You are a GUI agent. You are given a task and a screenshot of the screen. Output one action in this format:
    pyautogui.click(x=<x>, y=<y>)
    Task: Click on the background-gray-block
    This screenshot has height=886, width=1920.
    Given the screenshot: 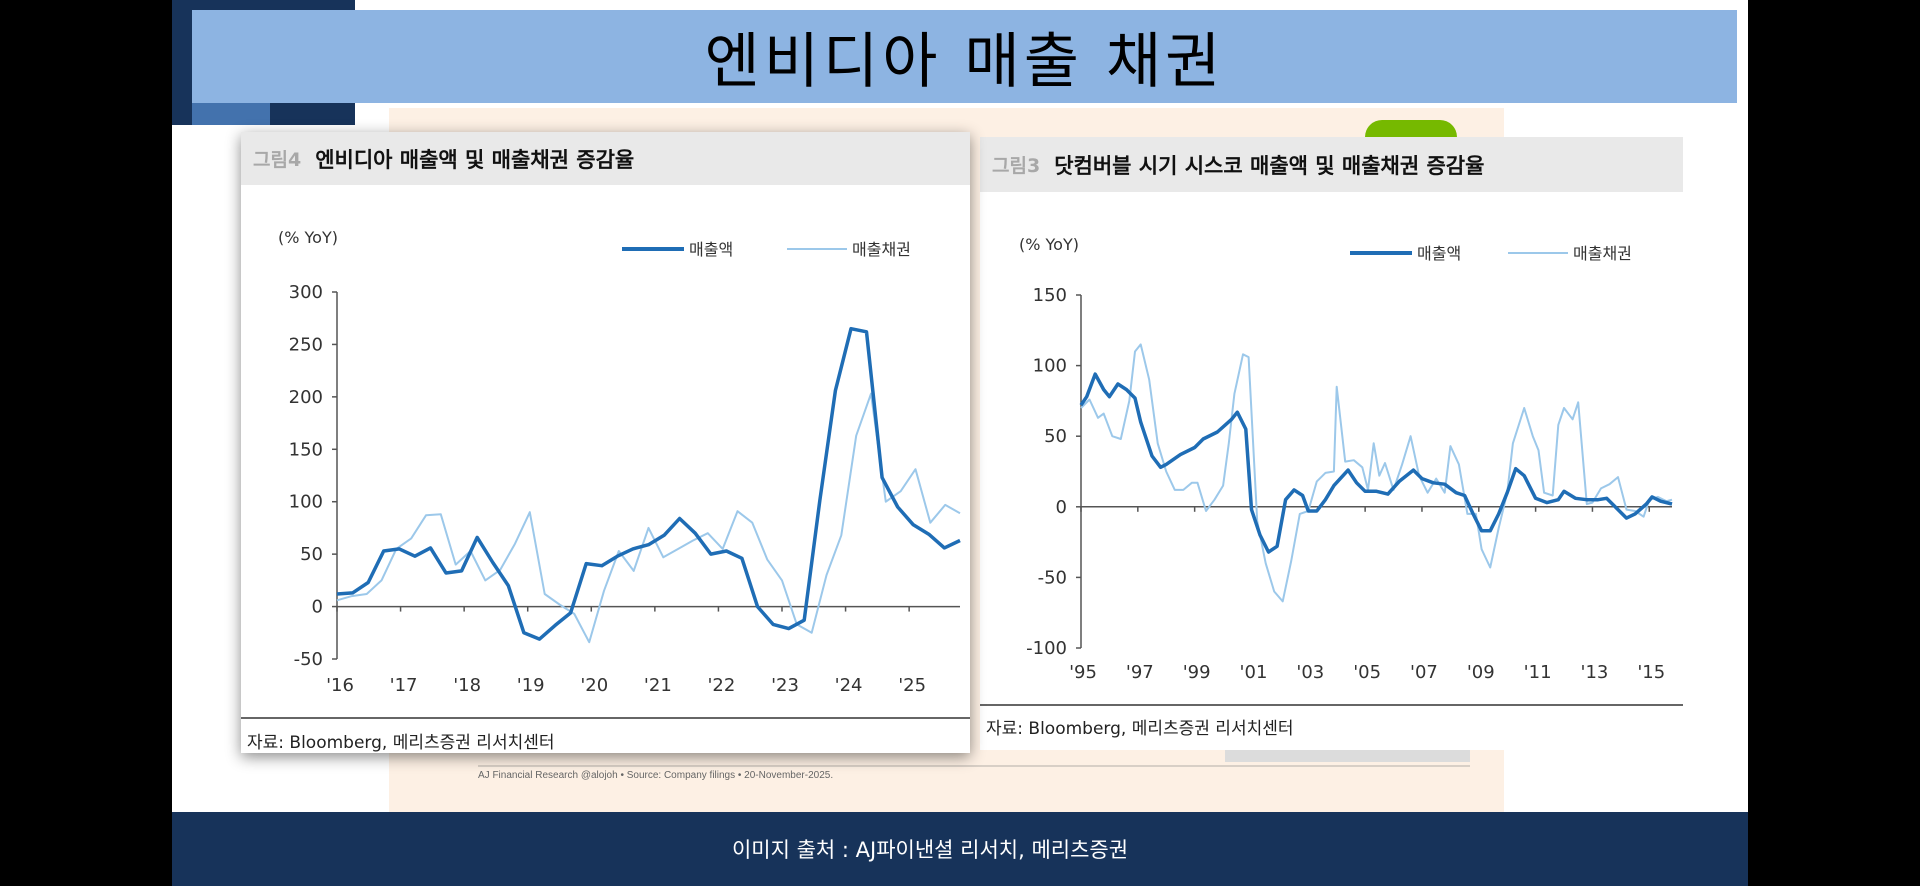 What is the action you would take?
    pyautogui.click(x=1347, y=754)
    